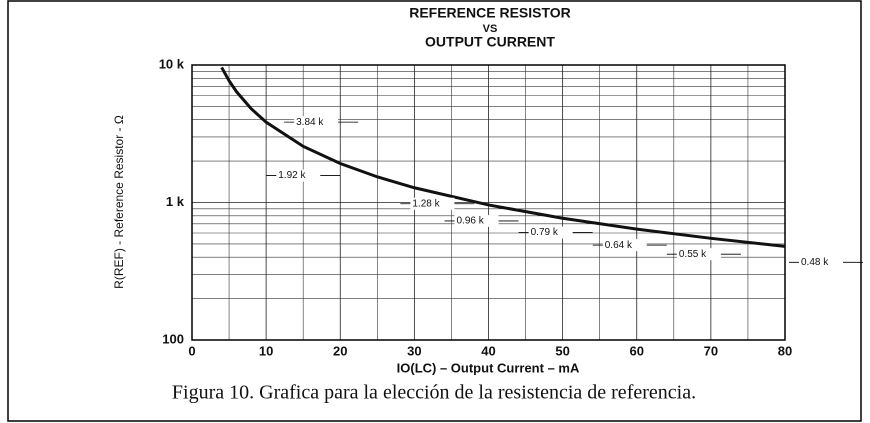  I want to click on annotation: 0.96 k, so click(471, 221).